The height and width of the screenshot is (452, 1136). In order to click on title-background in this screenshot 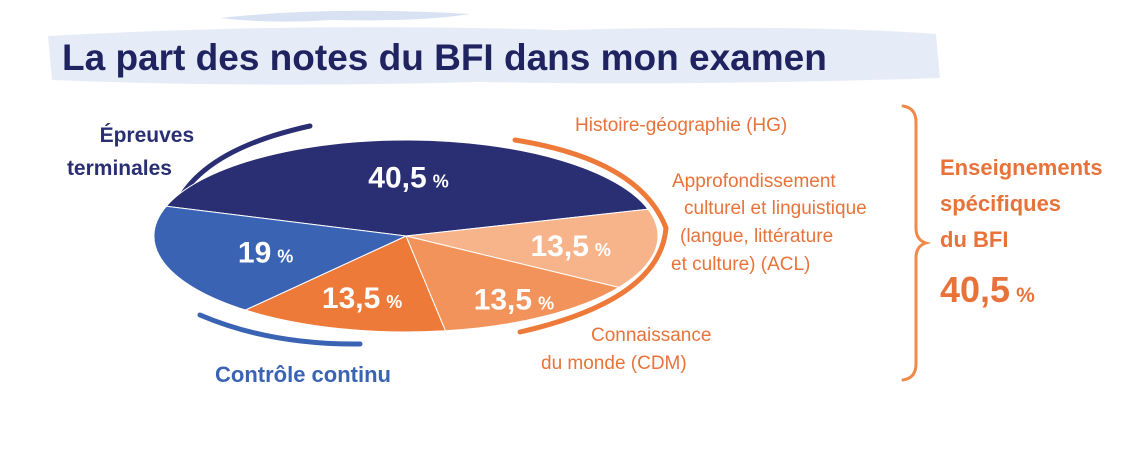, I will do `click(494, 56)`.